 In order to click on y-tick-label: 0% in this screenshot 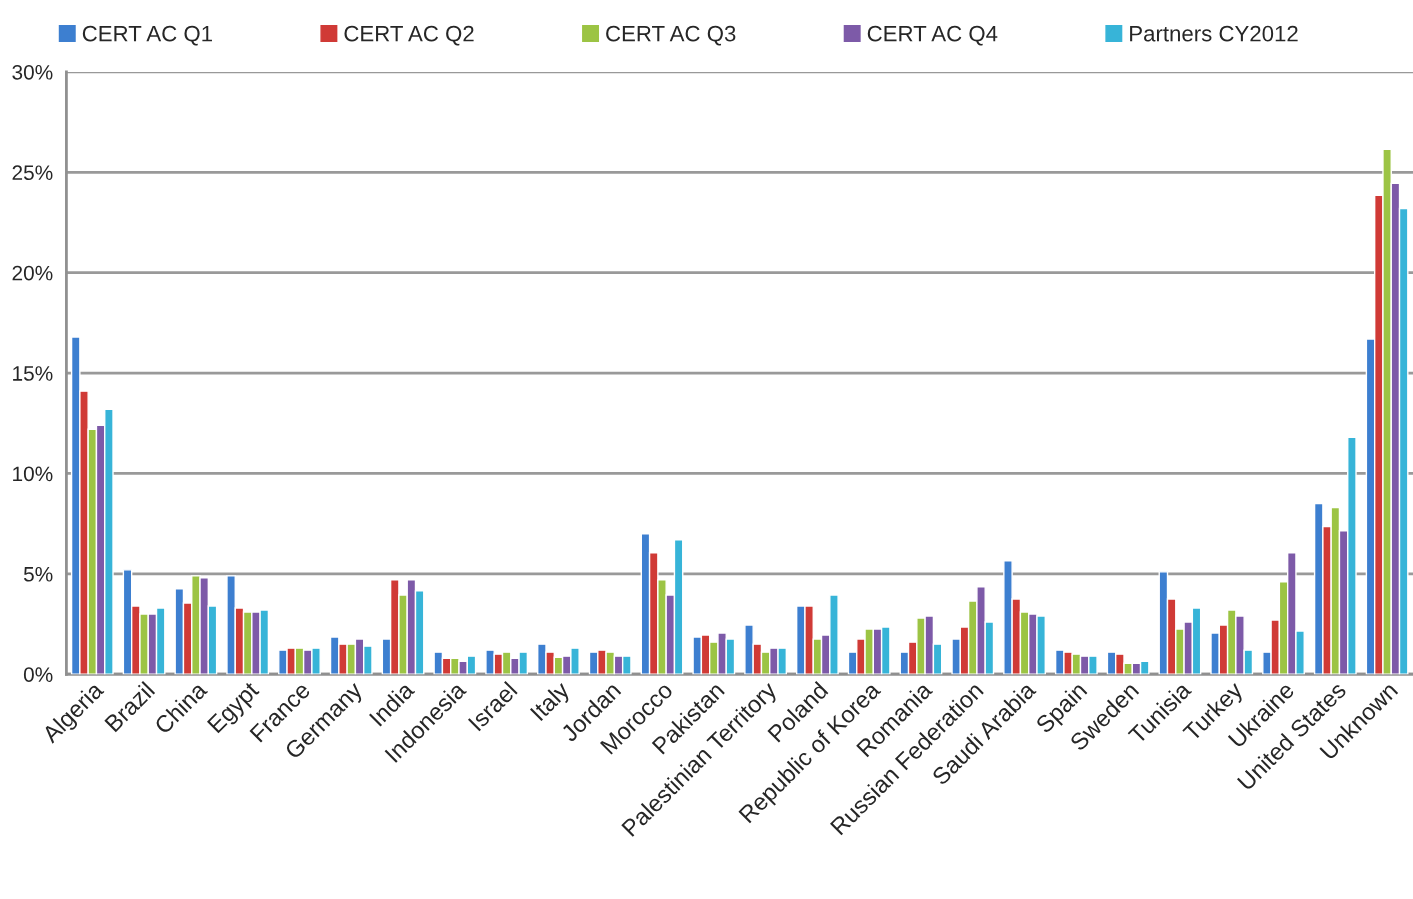, I will do `click(38, 674)`.